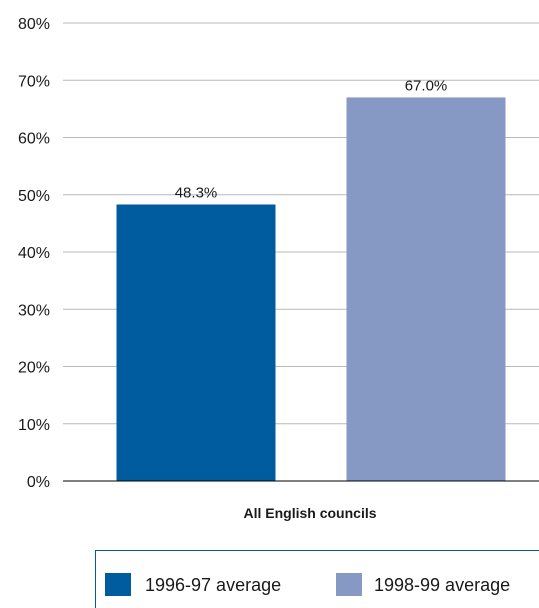 The image size is (539, 608). Describe the element at coordinates (38, 482) in the screenshot. I see `y-tick-label: 0%` at that location.